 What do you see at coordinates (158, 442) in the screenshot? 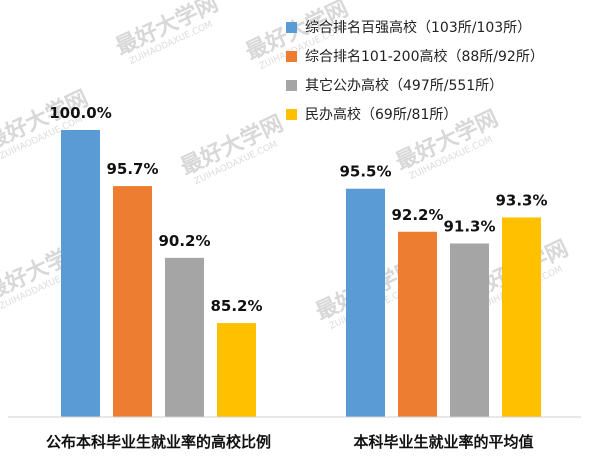
I see `category-label: 公布本科毕业生就业率的高校比例` at bounding box center [158, 442].